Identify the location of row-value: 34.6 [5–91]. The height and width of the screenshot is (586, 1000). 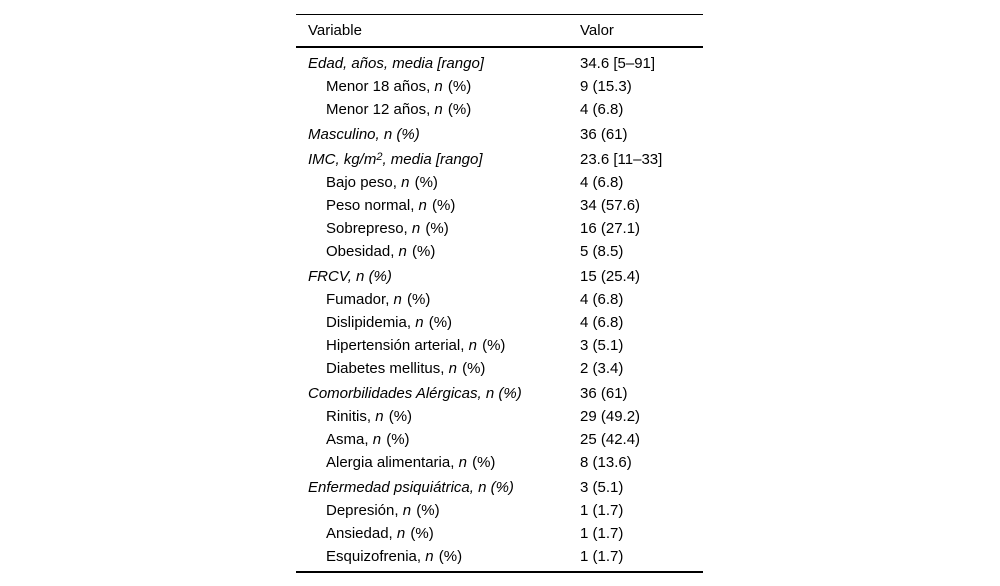
(618, 63).